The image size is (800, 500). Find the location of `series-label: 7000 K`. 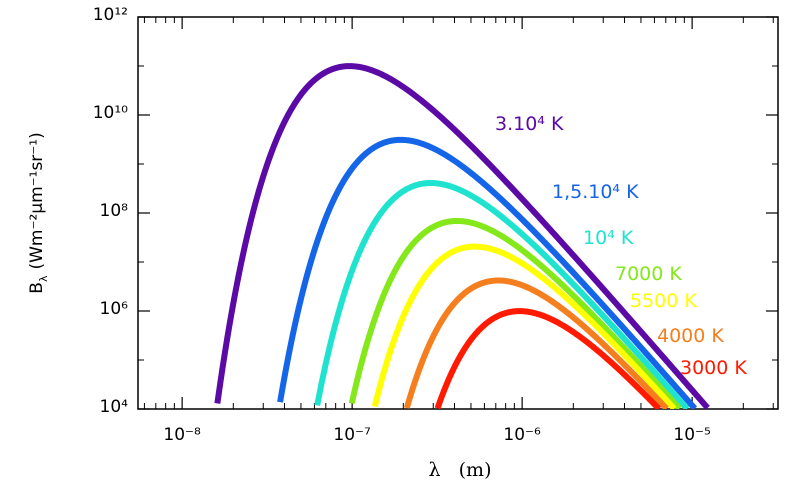

series-label: 7000 K is located at coordinates (648, 274).